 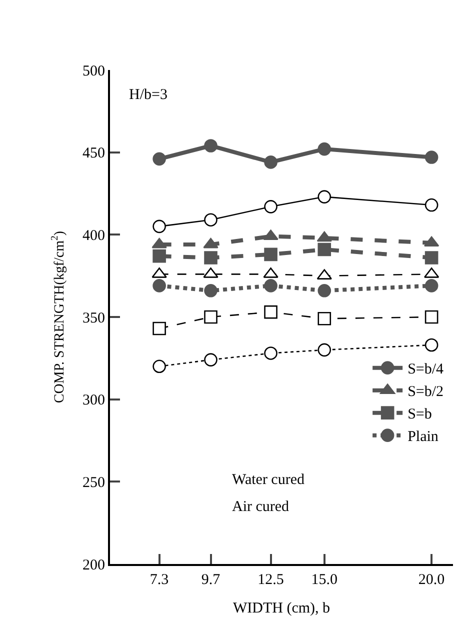 What do you see at coordinates (93, 154) in the screenshot?
I see `y-tick-label: 450` at bounding box center [93, 154].